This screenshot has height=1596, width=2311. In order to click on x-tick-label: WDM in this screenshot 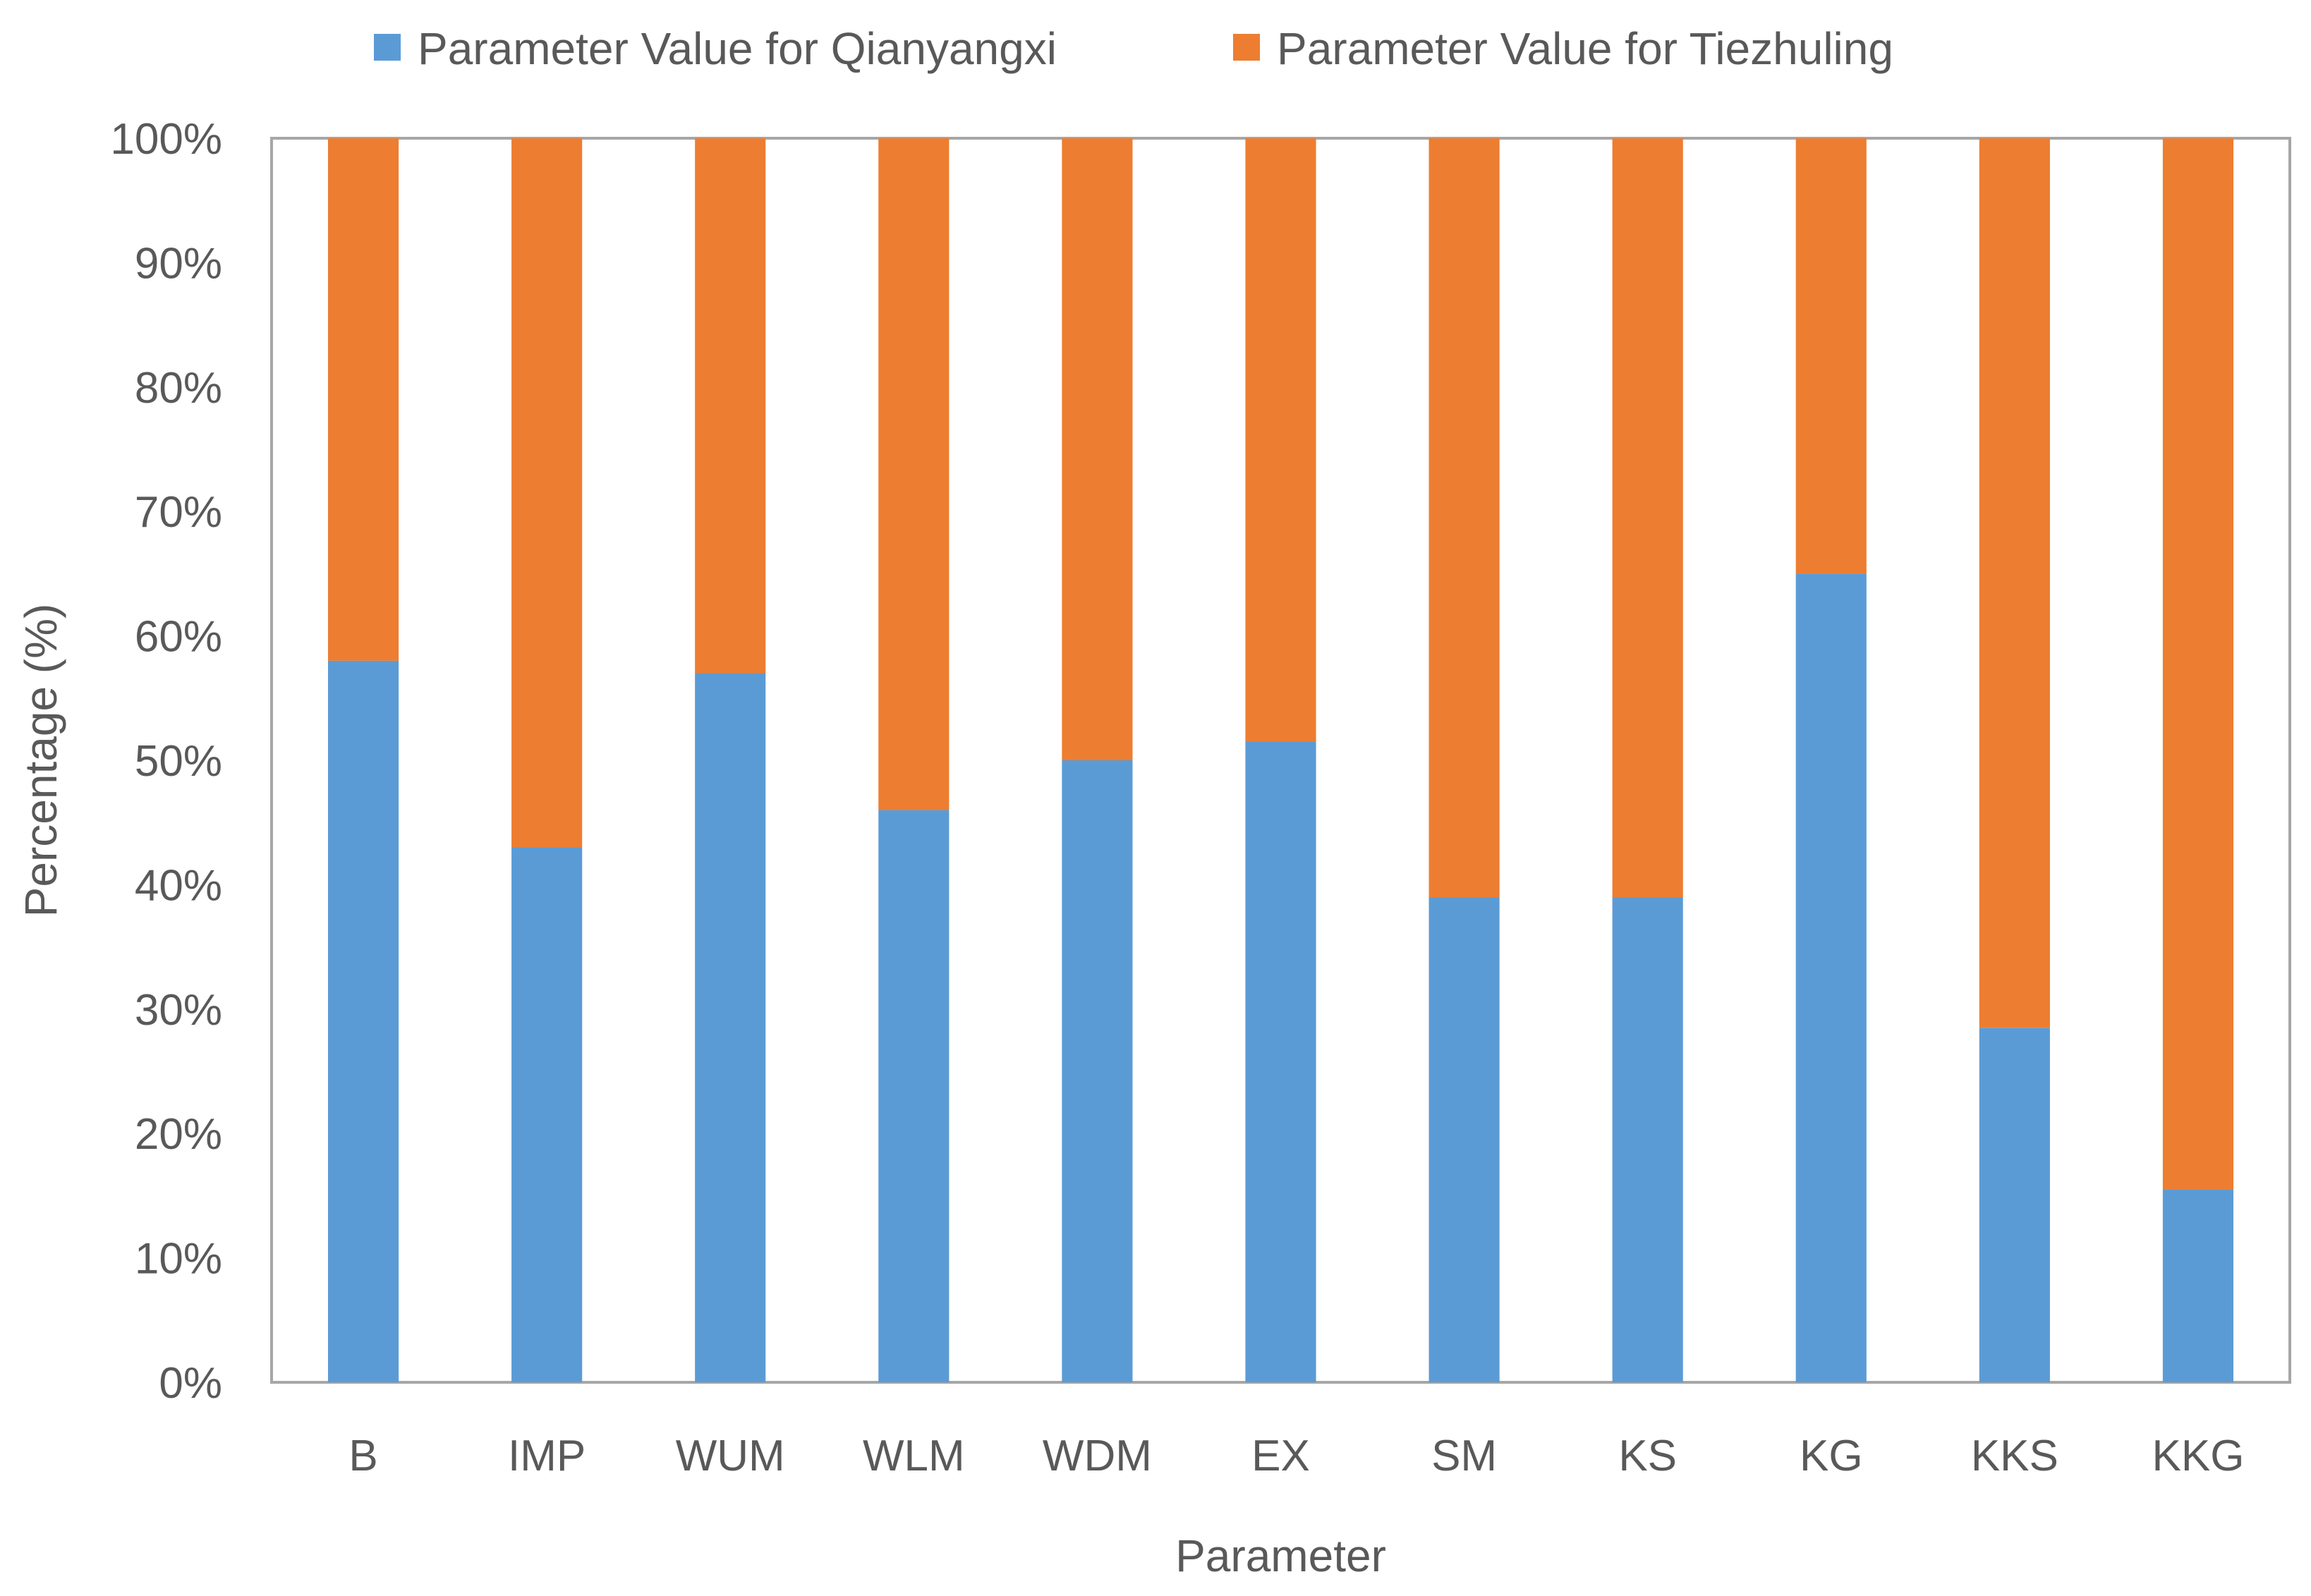, I will do `click(1098, 1456)`.